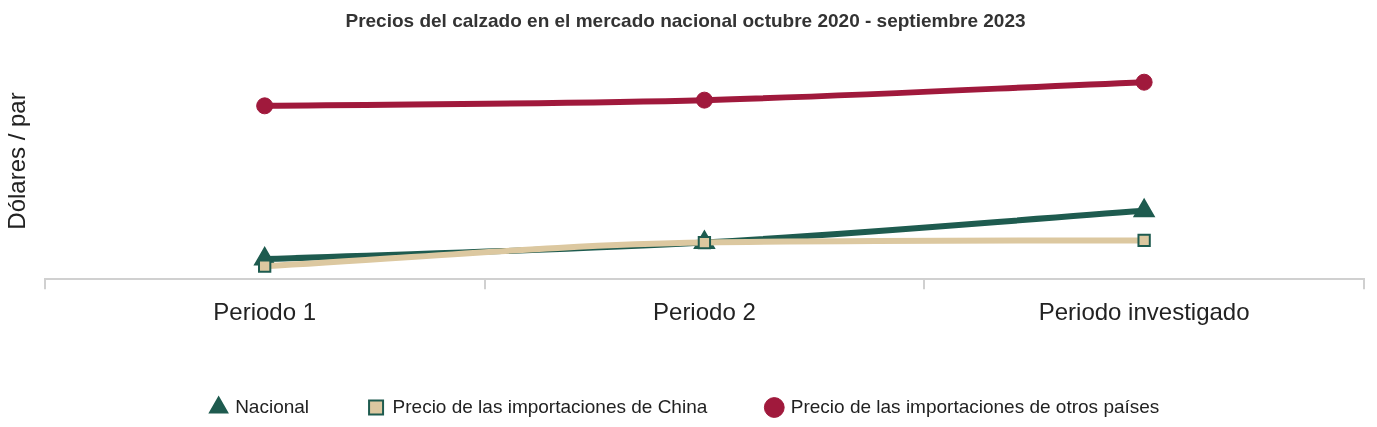 The height and width of the screenshot is (427, 1377). Describe the element at coordinates (265, 312) in the screenshot. I see `x-tick-label: Periodo 1` at that location.